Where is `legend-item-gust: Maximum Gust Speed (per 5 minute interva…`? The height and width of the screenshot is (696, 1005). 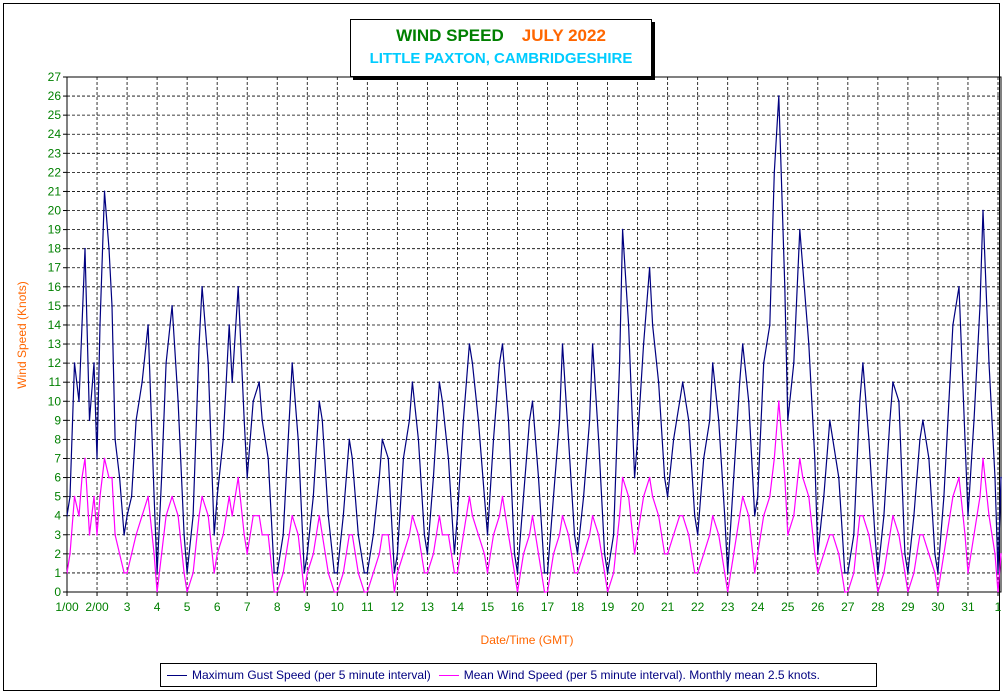
legend-item-gust: Maximum Gust Speed (per 5 minute interva… is located at coordinates (299, 675).